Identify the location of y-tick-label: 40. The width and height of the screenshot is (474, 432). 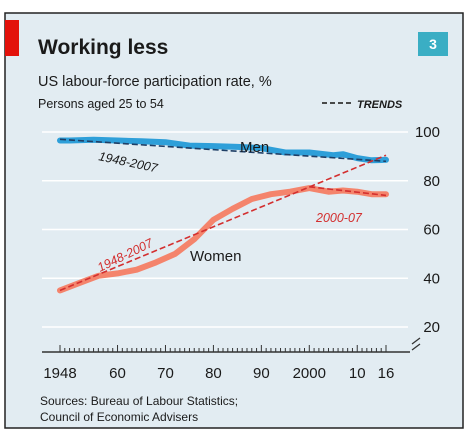
(431, 278).